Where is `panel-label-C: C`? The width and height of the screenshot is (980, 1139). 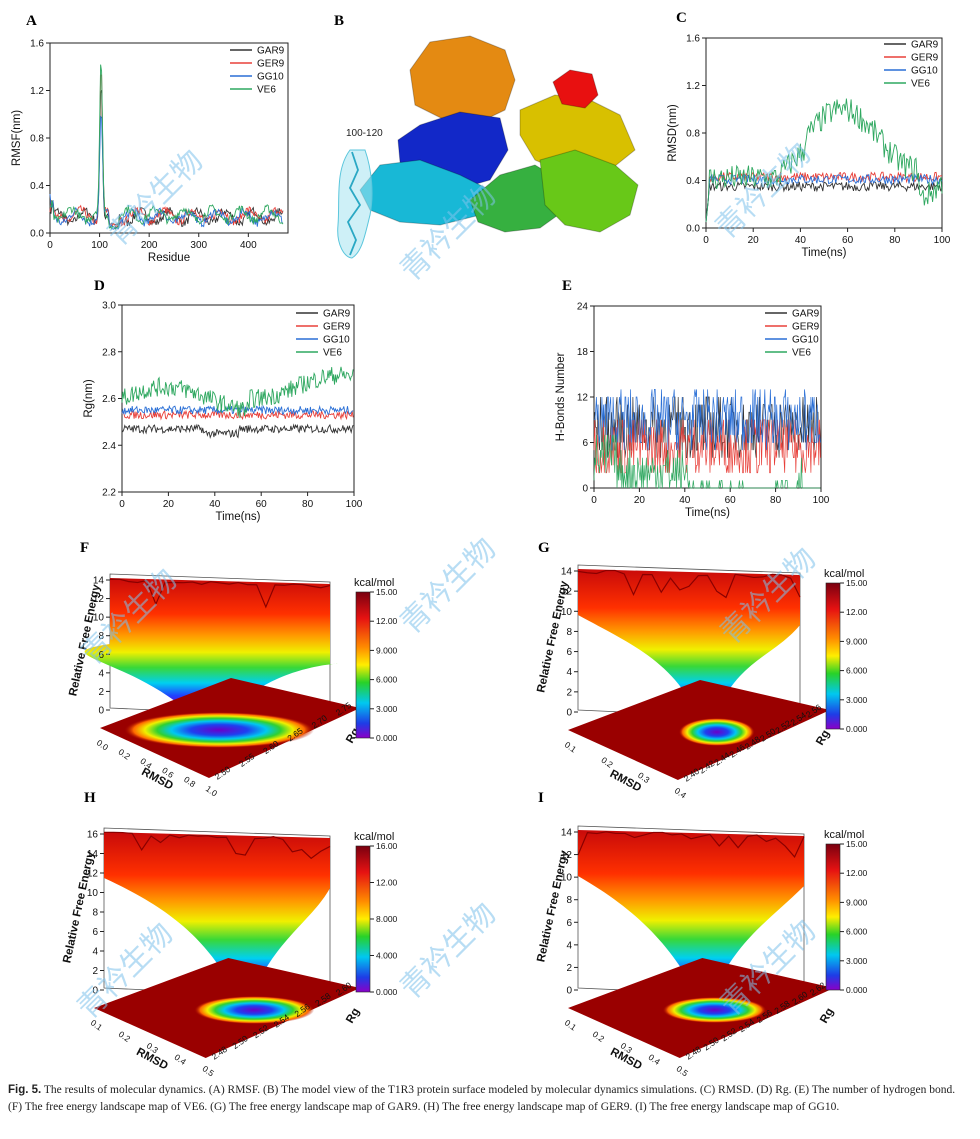
panel-label-C: C is located at coordinates (681, 18).